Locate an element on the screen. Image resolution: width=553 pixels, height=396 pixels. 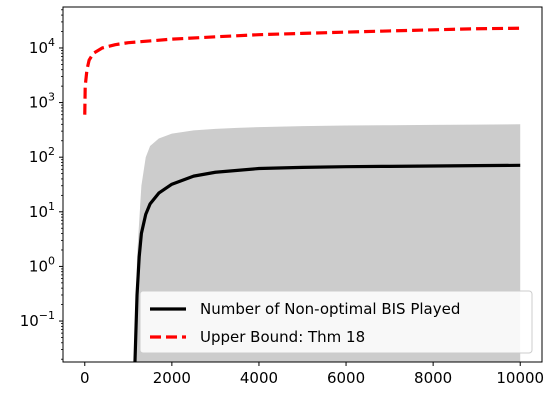
y-tick-label: 10⁴ is located at coordinates (42, 46).